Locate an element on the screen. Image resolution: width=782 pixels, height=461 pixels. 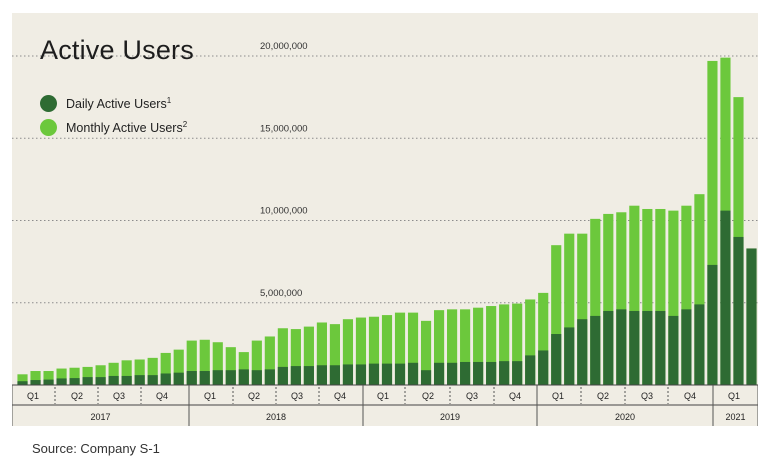
year-label-0: 2017 is located at coordinates (100, 417).